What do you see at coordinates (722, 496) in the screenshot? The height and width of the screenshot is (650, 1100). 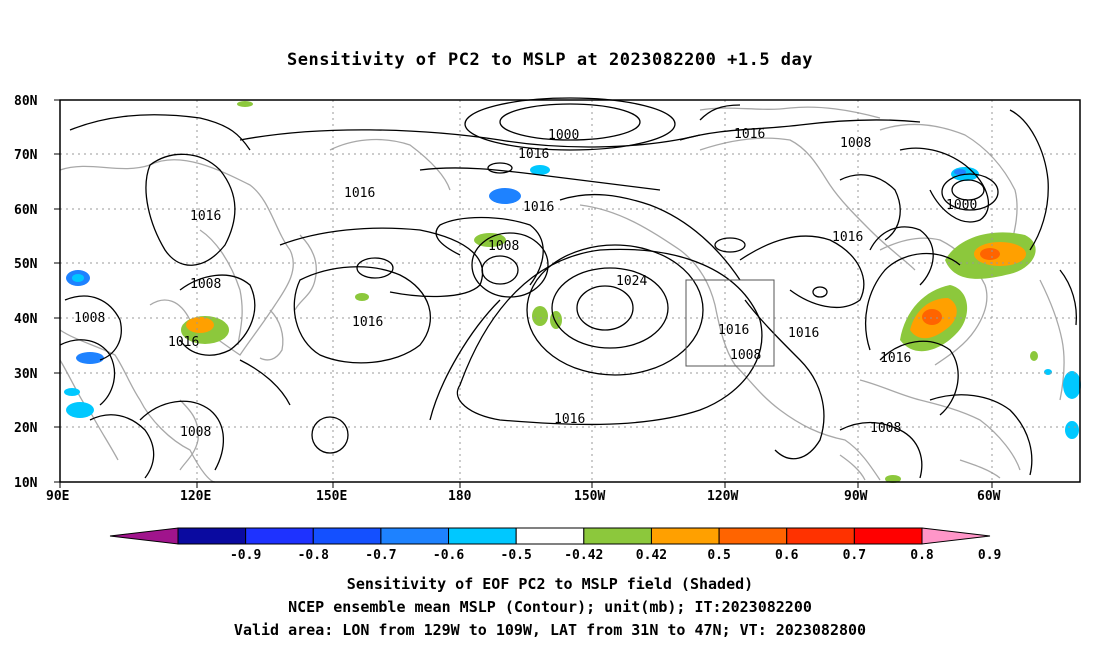 I see `lon-label-120w: 120W` at bounding box center [722, 496].